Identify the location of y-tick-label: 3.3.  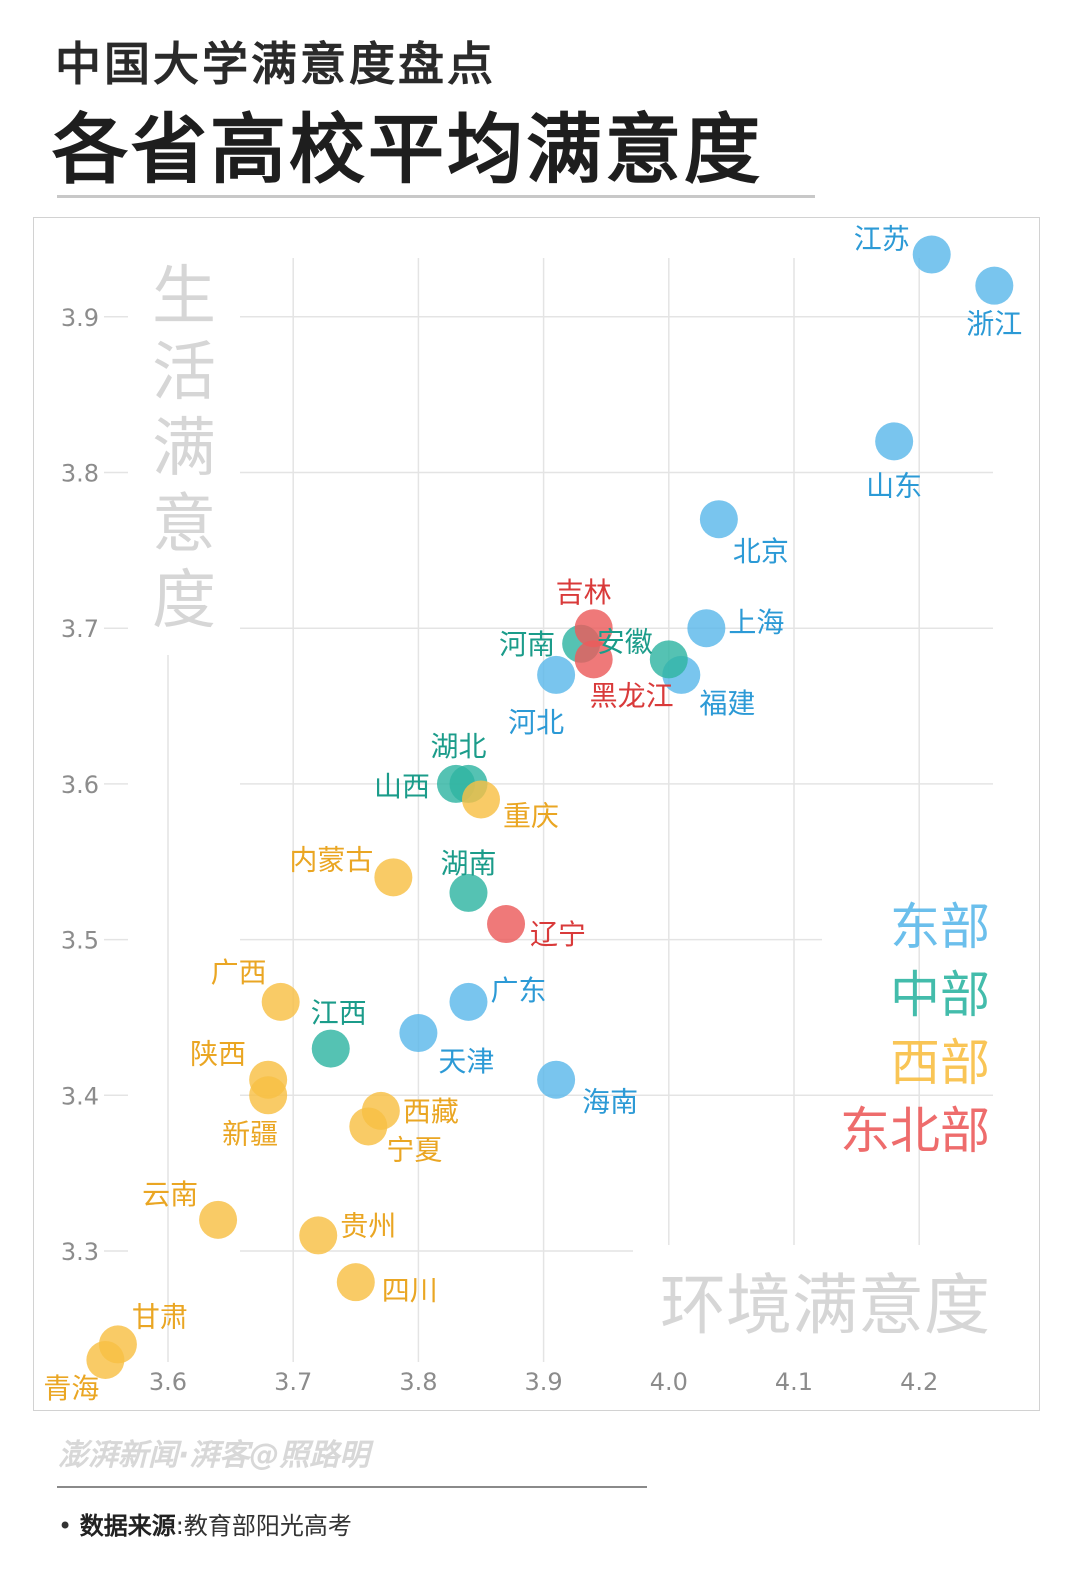
(80, 1252).